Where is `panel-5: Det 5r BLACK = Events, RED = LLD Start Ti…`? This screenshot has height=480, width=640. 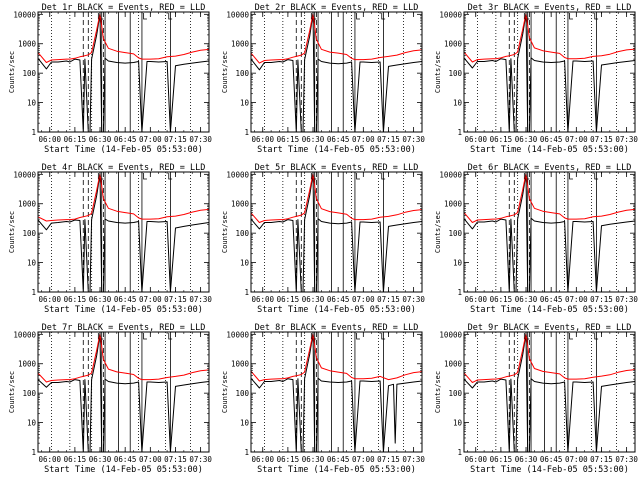
panel-5: Det 5r BLACK = Events, RED = LLD Start Ti… is located at coordinates (323, 239).